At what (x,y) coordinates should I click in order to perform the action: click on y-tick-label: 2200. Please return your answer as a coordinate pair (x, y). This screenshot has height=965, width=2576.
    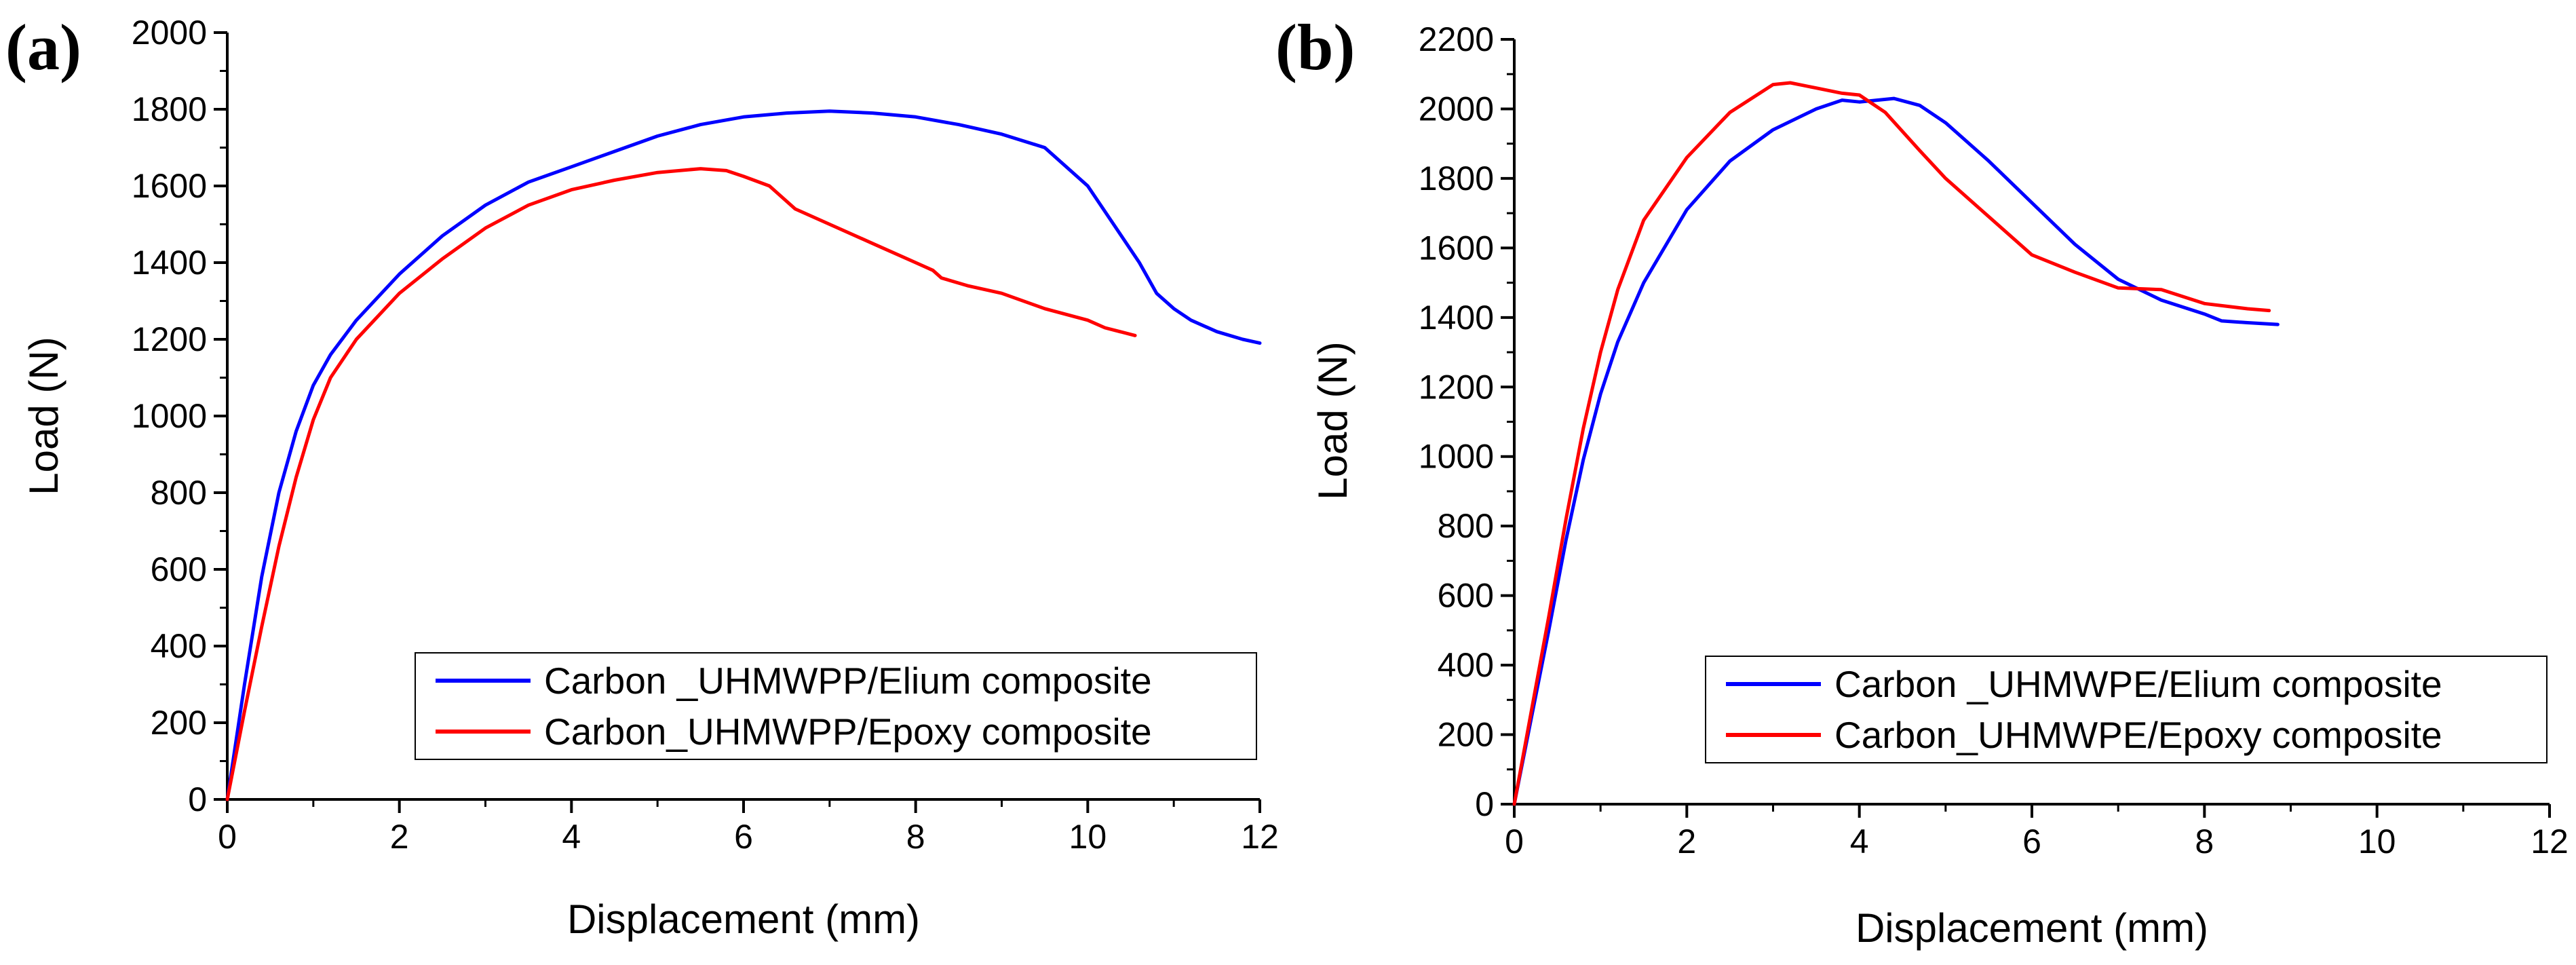
    Looking at the image, I should click on (1456, 39).